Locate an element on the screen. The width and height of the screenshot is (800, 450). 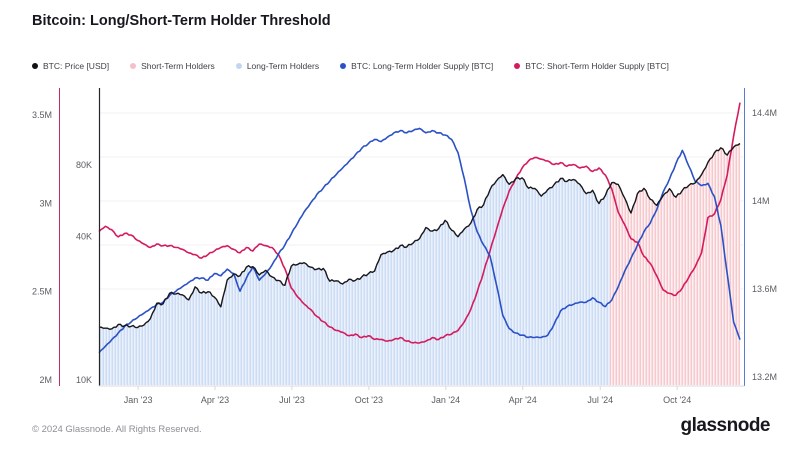
legend-label: BTC: Long-Term Holder Supply [BTC] is located at coordinates (422, 66).